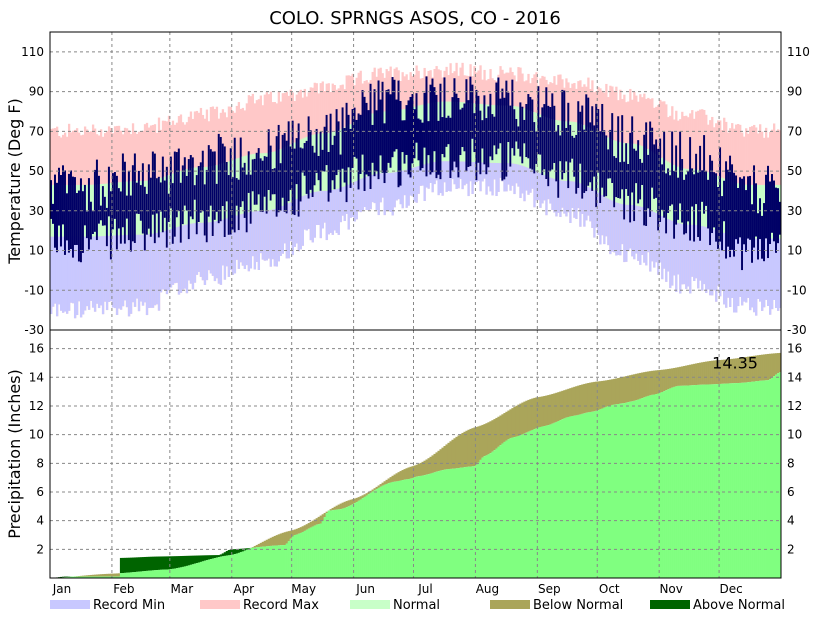  Describe the element at coordinates (36, 92) in the screenshot. I see `temperature-tick-left: 90` at that location.